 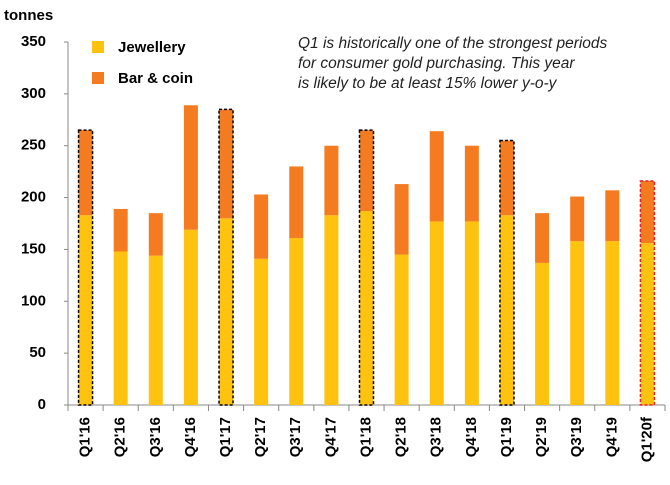 What do you see at coordinates (365, 437) in the screenshot?
I see `x-tick-label: Q1'18` at bounding box center [365, 437].